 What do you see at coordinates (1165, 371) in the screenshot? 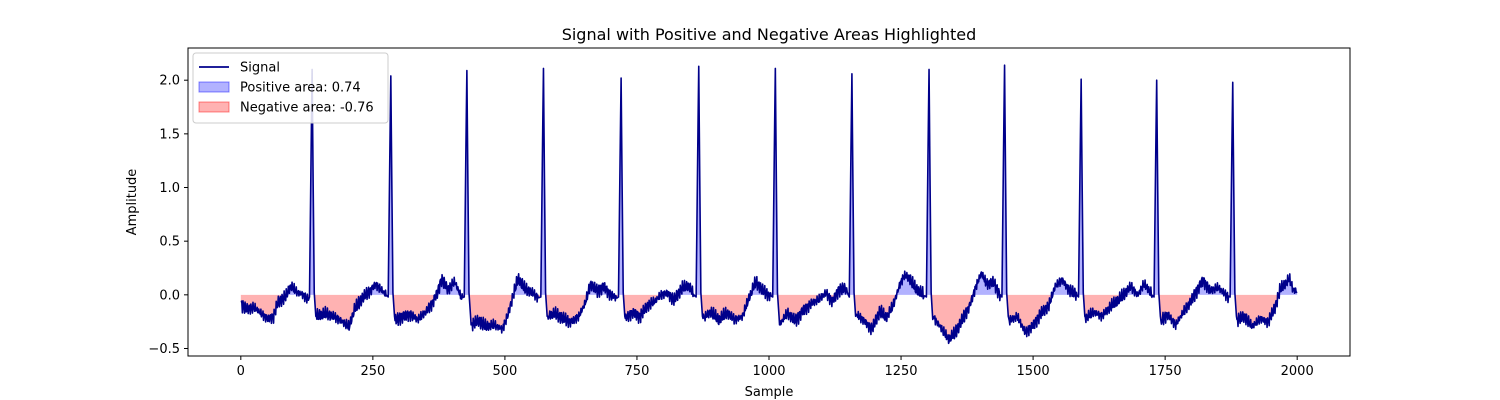
I see `x-tick-label: 1750` at bounding box center [1165, 371].